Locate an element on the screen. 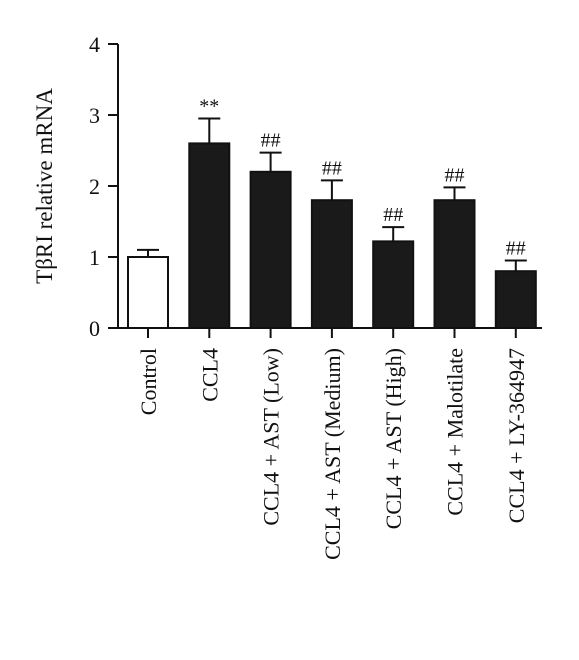 This screenshot has height=660, width=579. y-tick-label: 3 is located at coordinates (94, 115).